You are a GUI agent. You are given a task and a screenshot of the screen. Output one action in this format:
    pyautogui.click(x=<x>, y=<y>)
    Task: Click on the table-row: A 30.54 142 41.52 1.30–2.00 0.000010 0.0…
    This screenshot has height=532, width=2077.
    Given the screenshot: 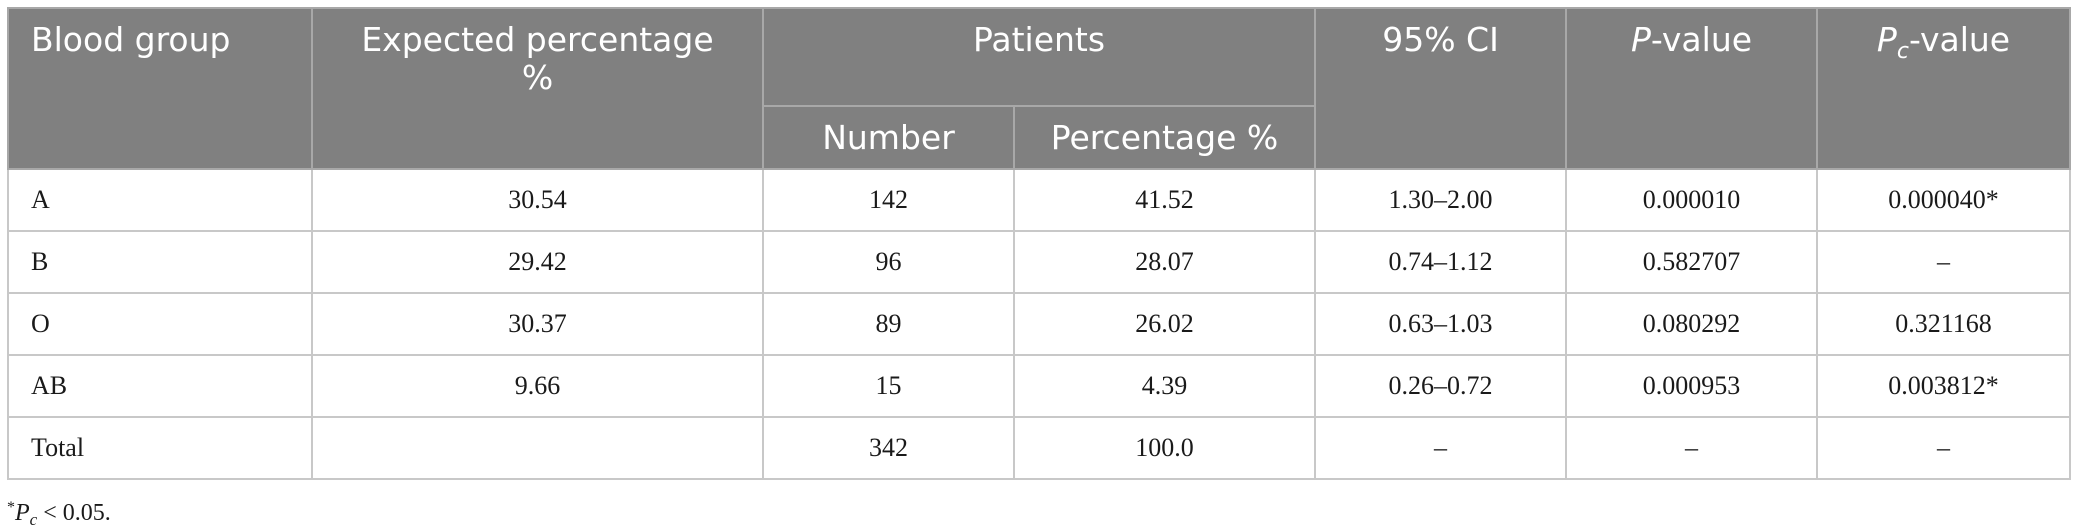 What is the action you would take?
    pyautogui.click(x=1039, y=200)
    